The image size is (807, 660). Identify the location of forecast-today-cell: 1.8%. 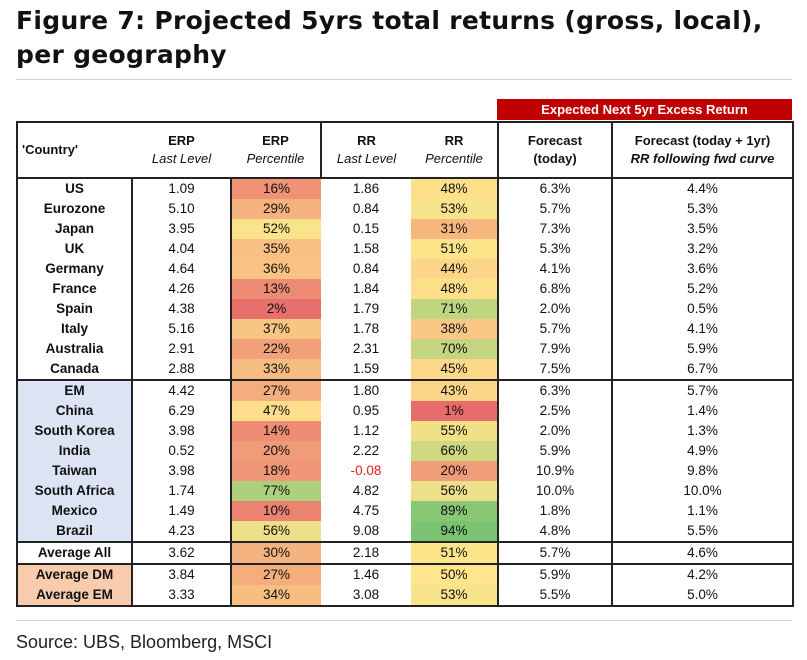
(555, 511).